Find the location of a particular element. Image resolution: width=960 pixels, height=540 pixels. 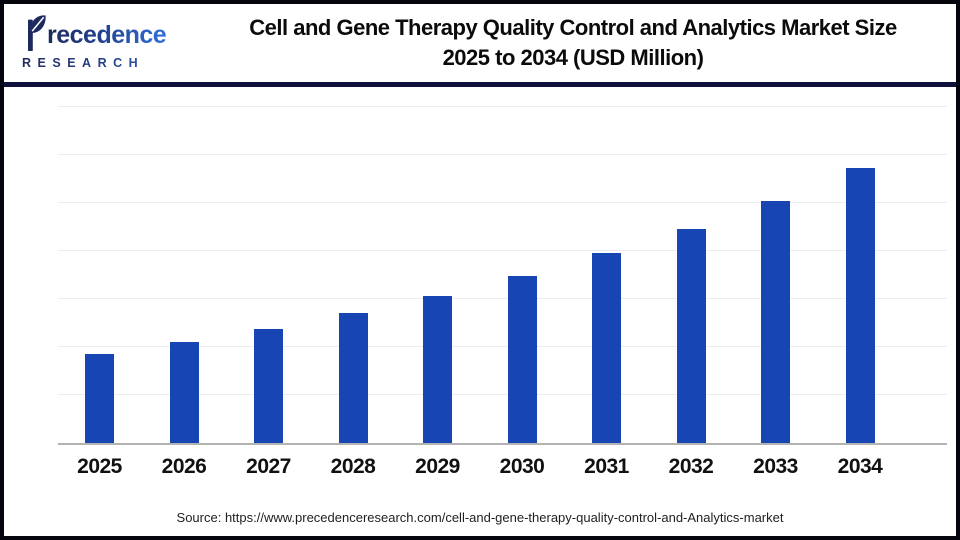

bar-2026 is located at coordinates (184, 392).